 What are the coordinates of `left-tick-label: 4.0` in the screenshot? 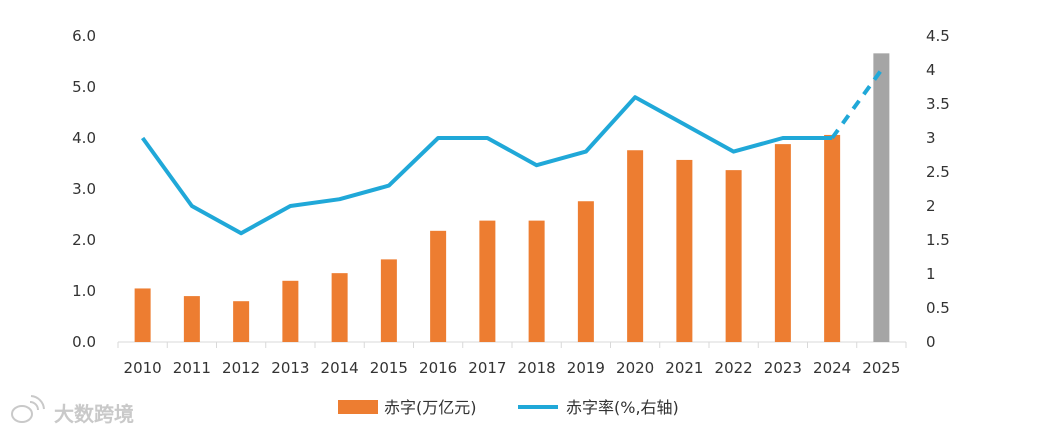 It's located at (84, 138).